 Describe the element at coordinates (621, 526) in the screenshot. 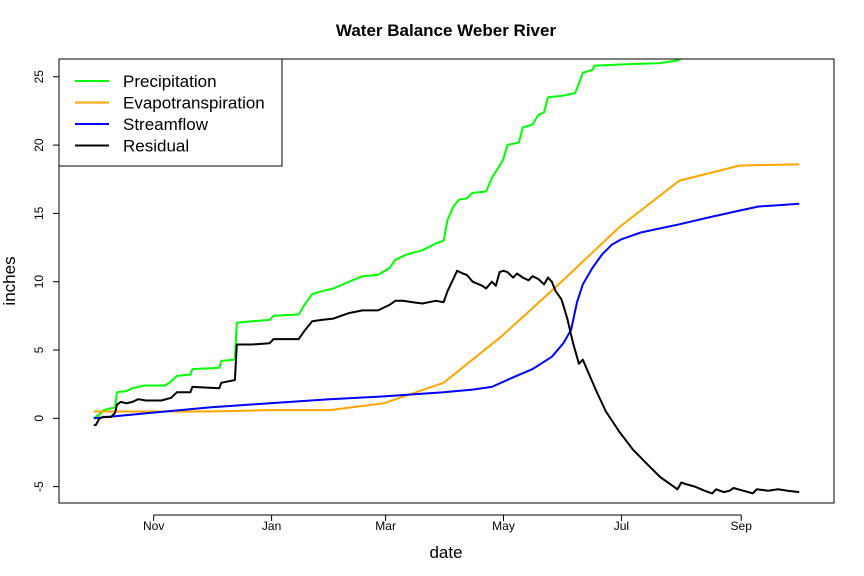

I see `x-tick-label: Jul` at that location.